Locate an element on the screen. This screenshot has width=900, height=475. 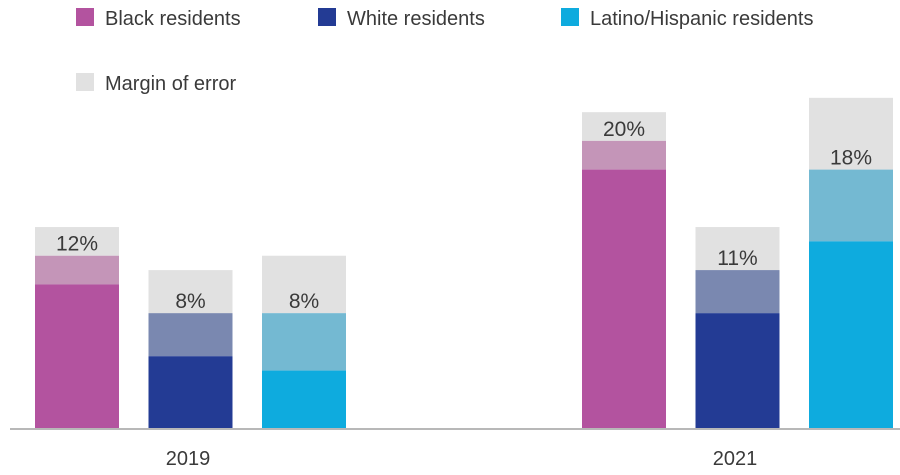
legend-item-latino-hispanic-residents: Latino/Hispanic residents is located at coordinates (687, 19).